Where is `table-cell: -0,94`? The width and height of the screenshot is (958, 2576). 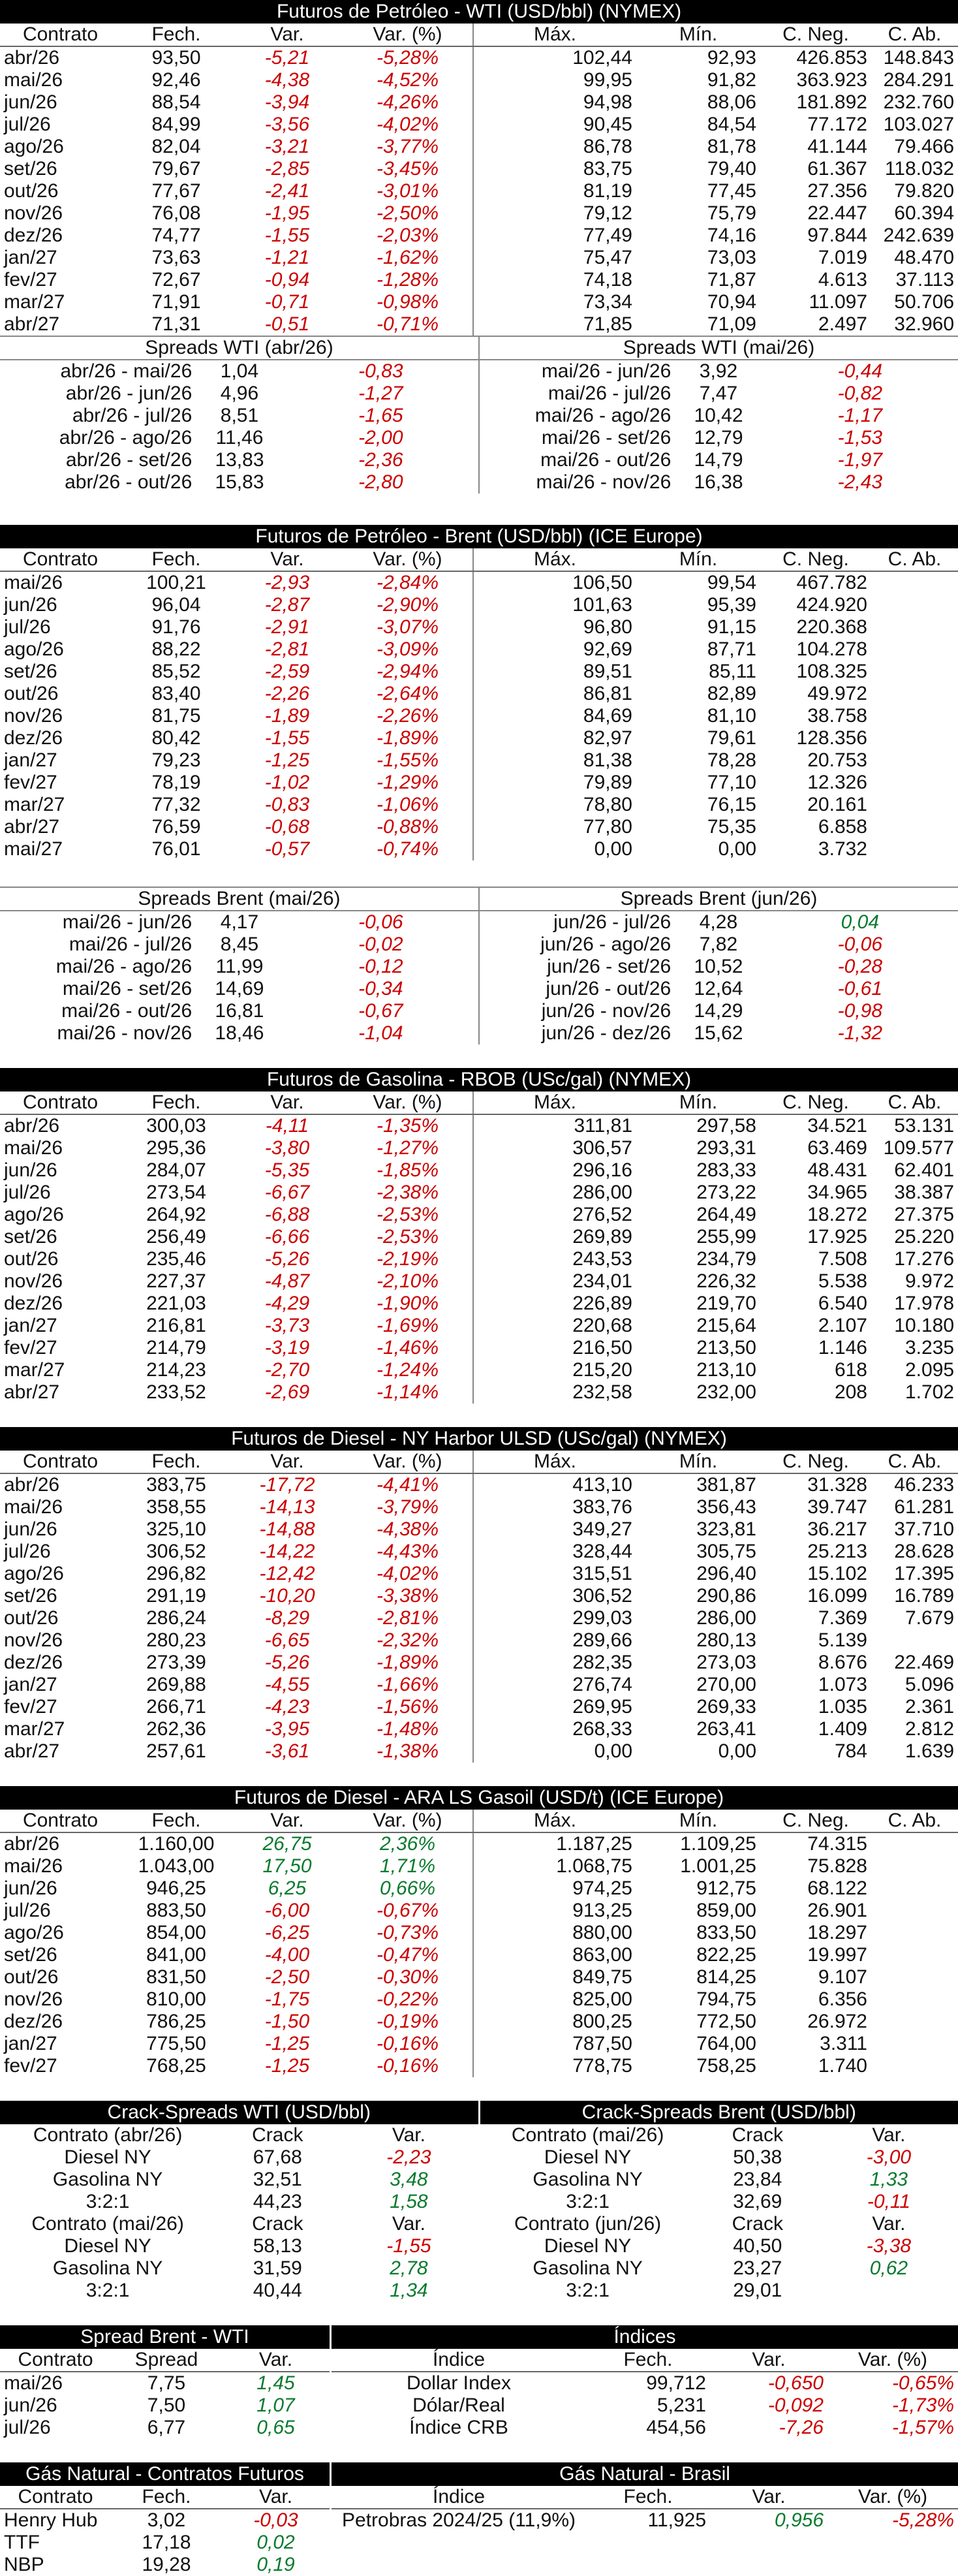
table-cell: -0,94 is located at coordinates (287, 280).